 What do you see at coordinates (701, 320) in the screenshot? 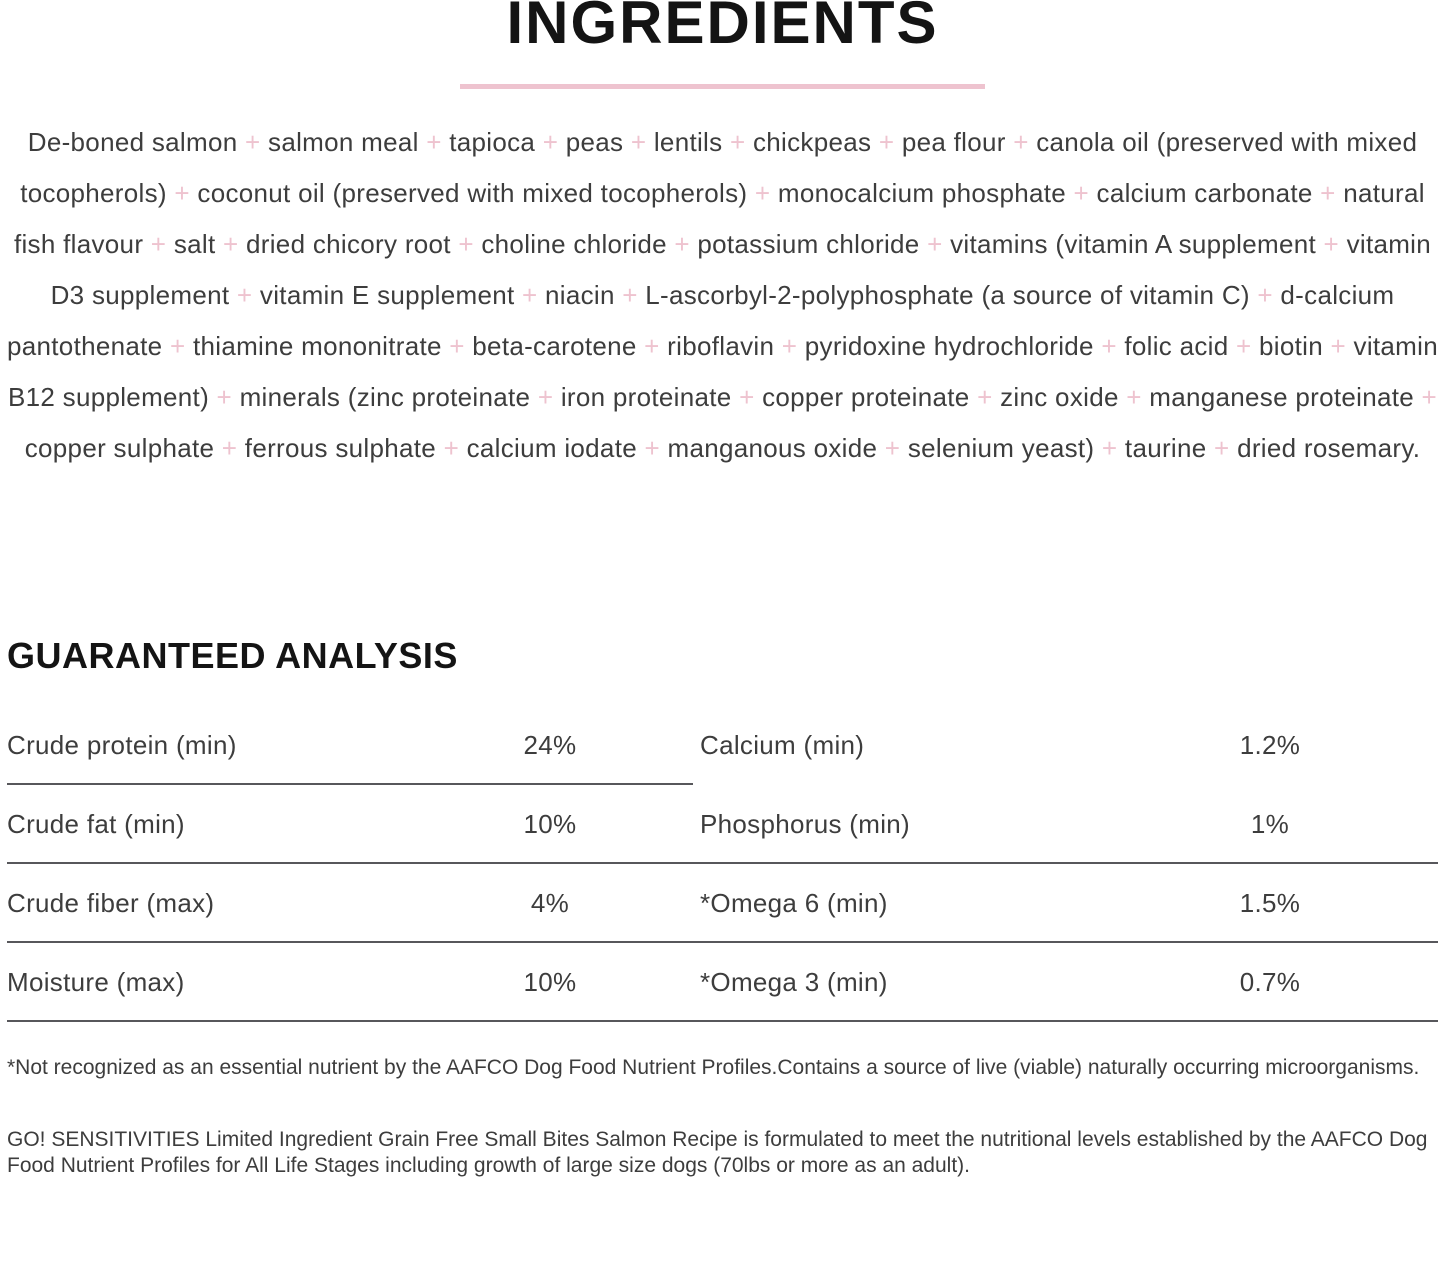
I see `ingredient-item: d-calcium pantothenate` at bounding box center [701, 320].